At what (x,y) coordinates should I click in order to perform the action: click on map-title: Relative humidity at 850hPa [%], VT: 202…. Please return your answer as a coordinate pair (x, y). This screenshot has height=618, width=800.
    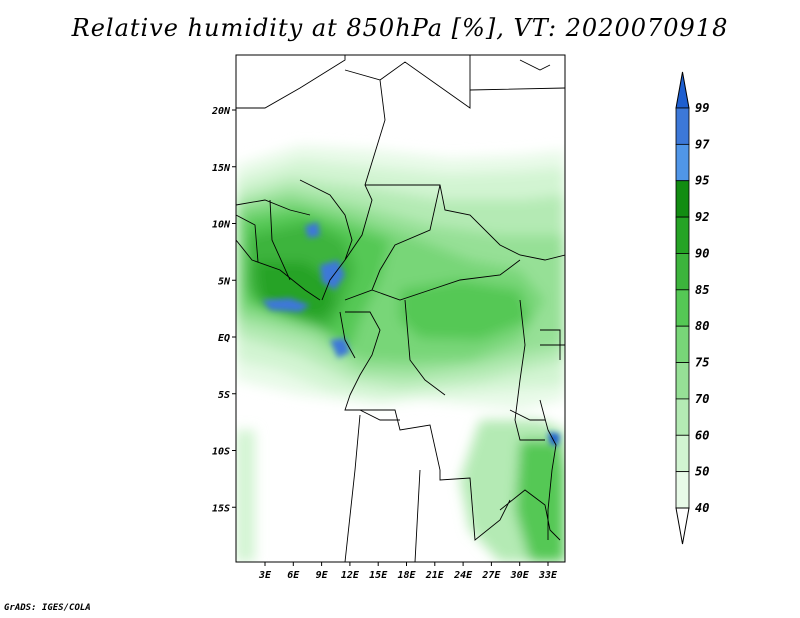
    Looking at the image, I should click on (400, 28).